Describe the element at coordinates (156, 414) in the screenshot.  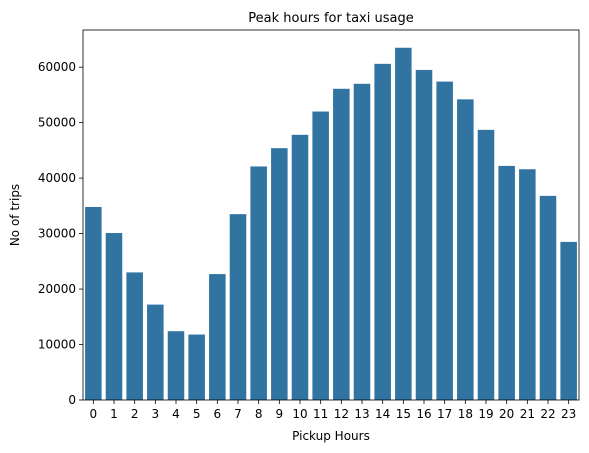
I see `x-tick-label: 3` at that location.